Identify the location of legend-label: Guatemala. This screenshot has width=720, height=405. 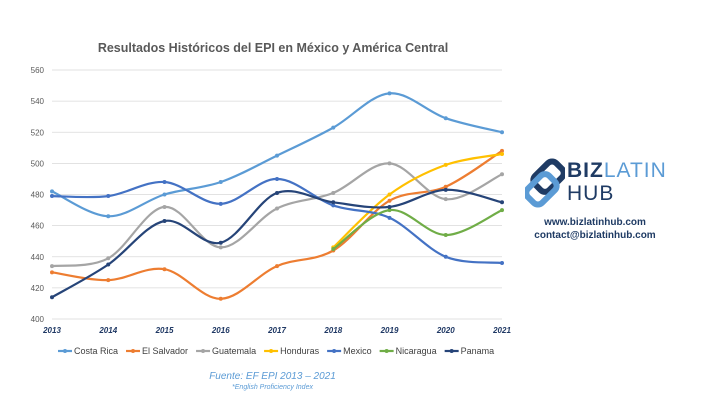
(234, 351).